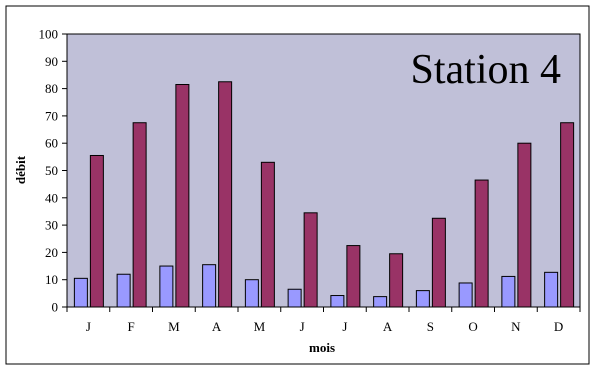  Describe the element at coordinates (51, 143) in the screenshot. I see `y-tick-label: 60` at that location.